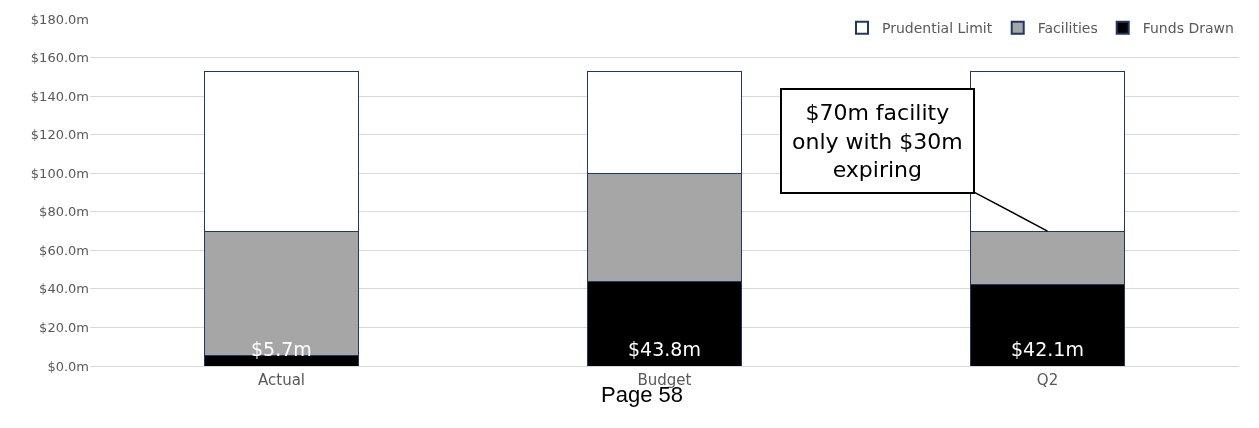 Image resolution: width=1259 pixels, height=428 pixels. What do you see at coordinates (877, 141) in the screenshot?
I see `annotation: $70m facility only with $30m expiring` at bounding box center [877, 141].